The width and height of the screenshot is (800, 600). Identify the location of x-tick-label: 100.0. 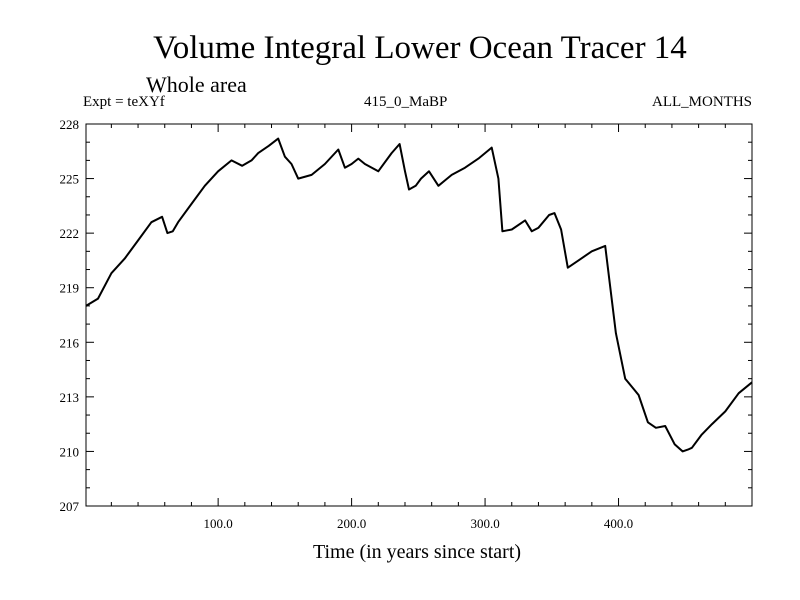
(218, 523).